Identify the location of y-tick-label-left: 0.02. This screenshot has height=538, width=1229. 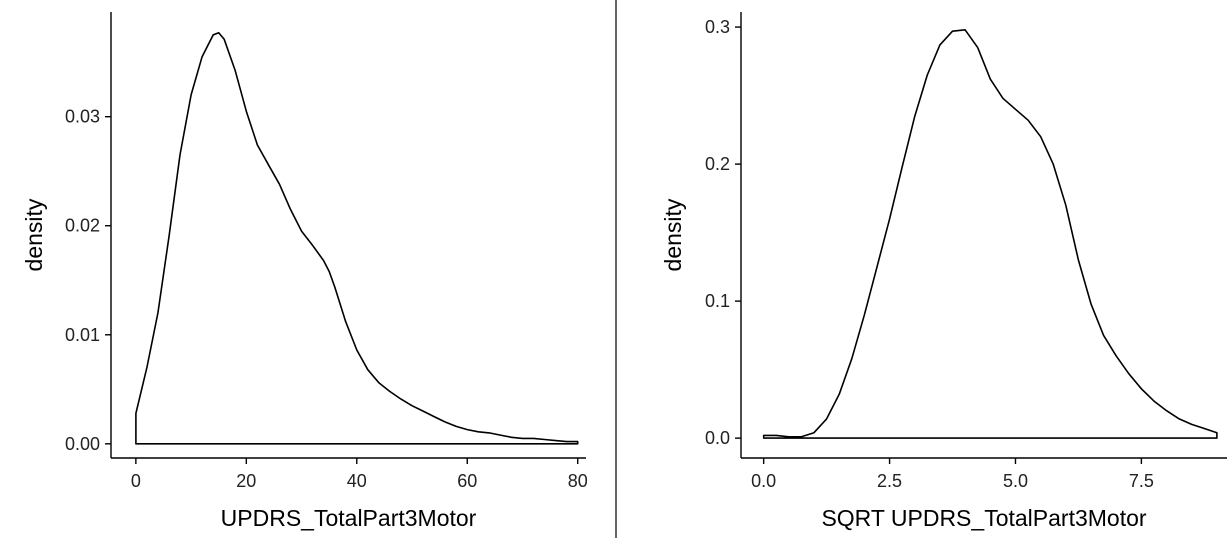
(82, 226).